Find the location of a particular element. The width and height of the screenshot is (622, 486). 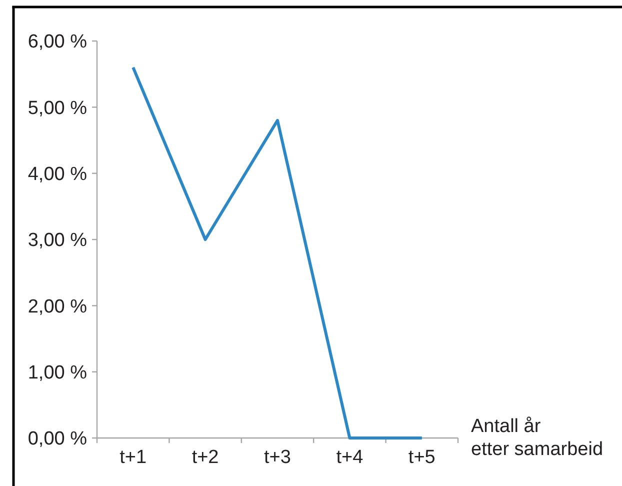

y-tick-label: 4,00 % is located at coordinates (58, 174).